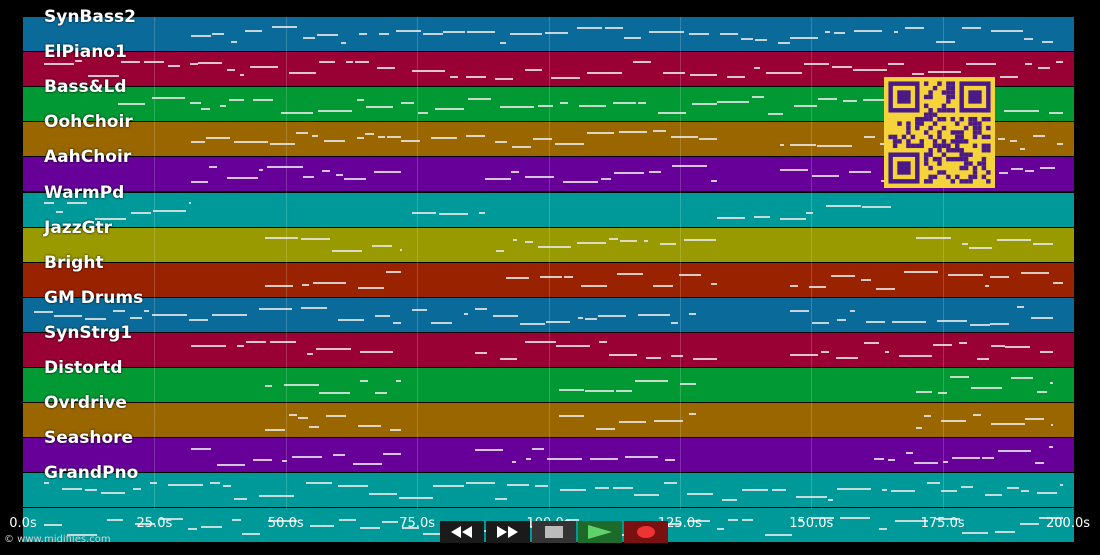 The height and width of the screenshot is (555, 1100). Describe the element at coordinates (600, 532) in the screenshot. I see `play-button` at that location.